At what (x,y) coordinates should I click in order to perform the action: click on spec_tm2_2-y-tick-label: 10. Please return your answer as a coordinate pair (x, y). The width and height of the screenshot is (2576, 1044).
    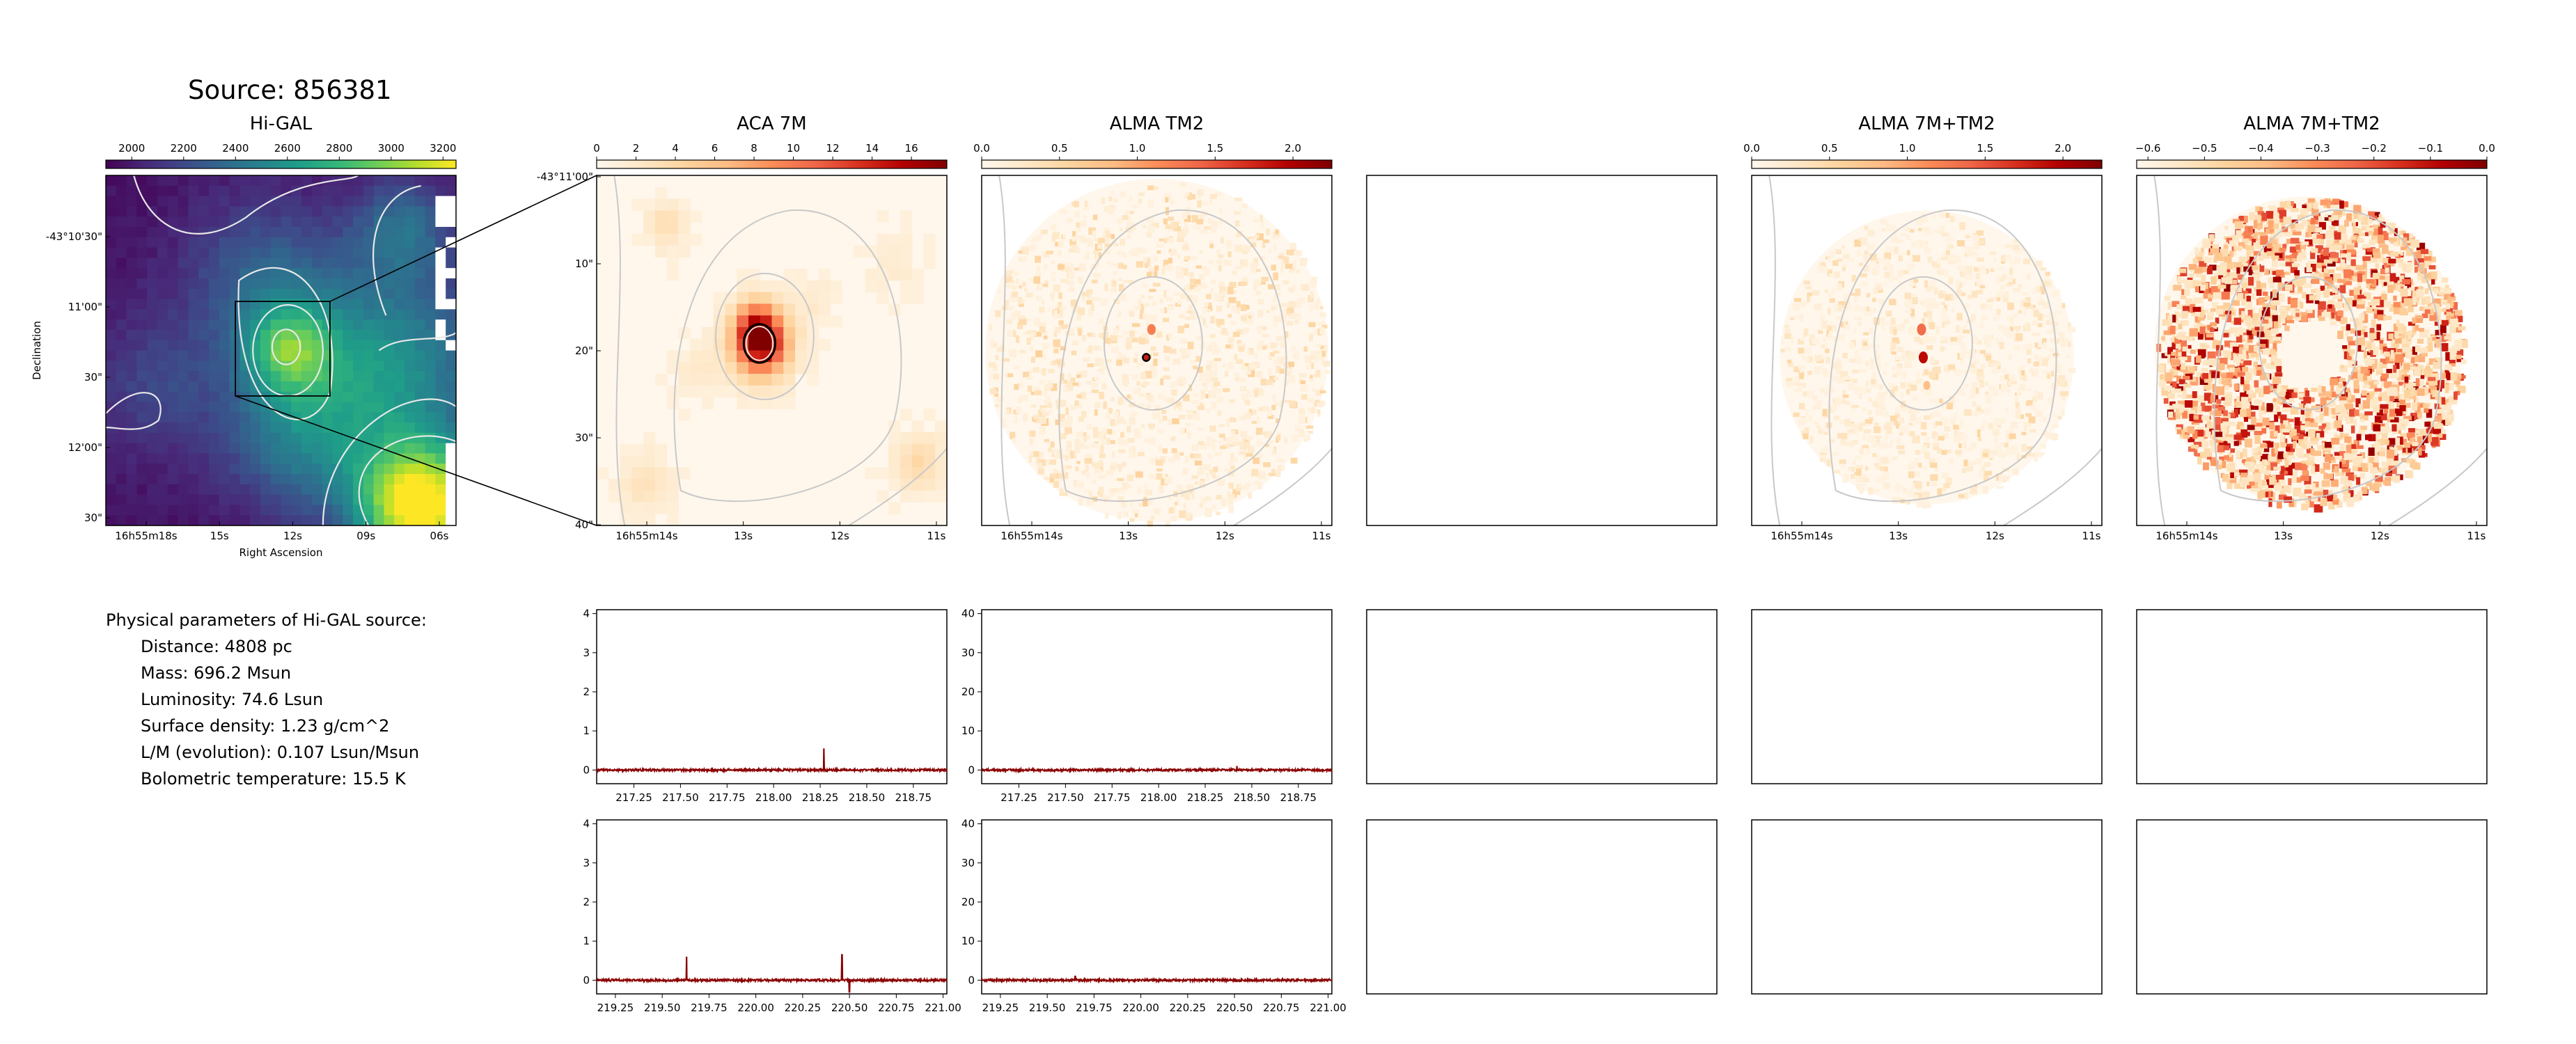
    Looking at the image, I should click on (968, 941).